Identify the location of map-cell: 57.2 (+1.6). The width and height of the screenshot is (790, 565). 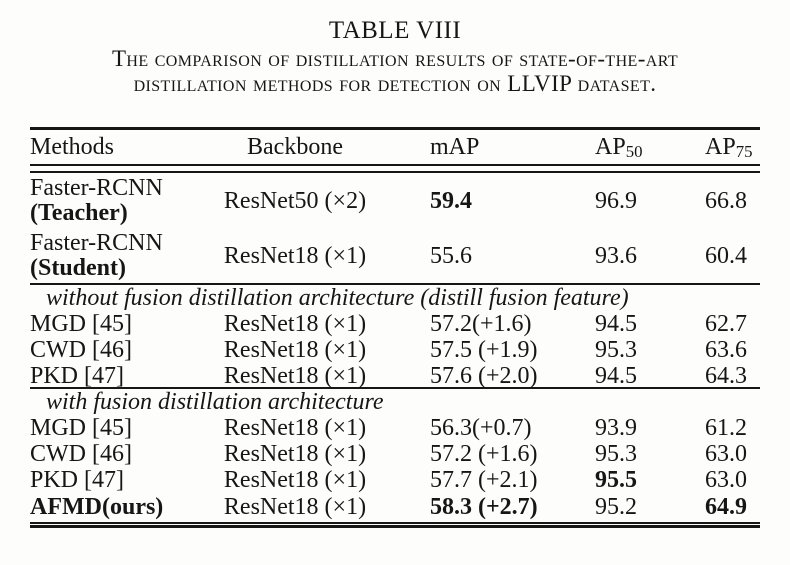
(484, 454).